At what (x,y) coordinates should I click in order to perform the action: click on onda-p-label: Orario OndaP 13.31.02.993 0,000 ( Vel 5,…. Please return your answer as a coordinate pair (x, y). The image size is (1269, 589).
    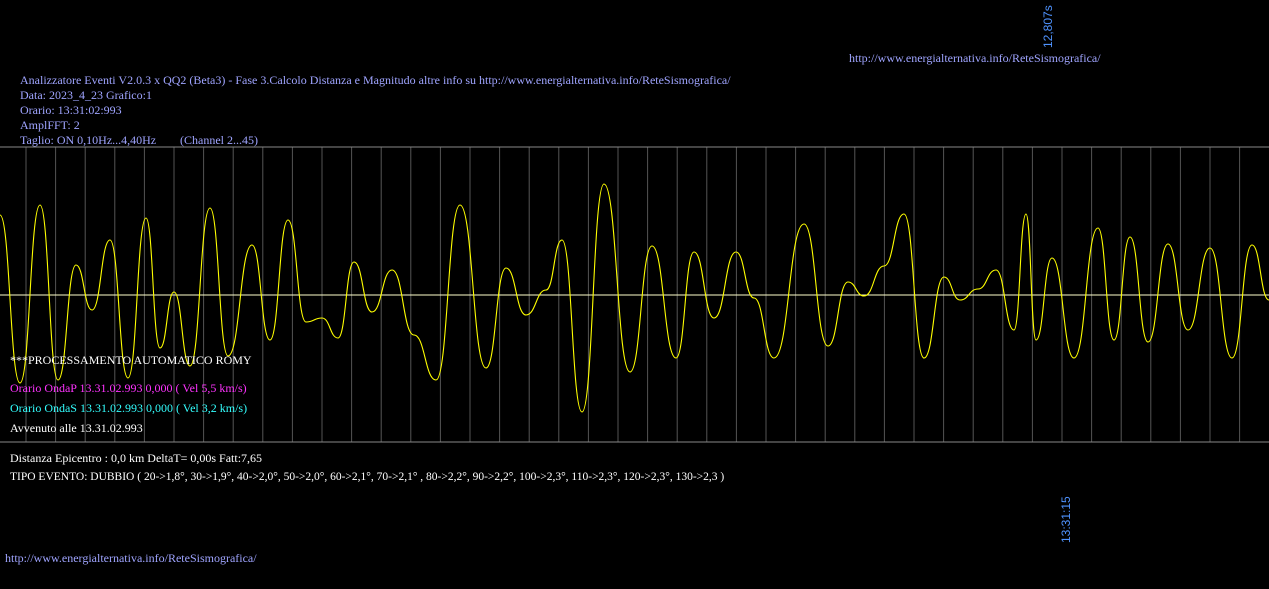
    Looking at the image, I should click on (128, 388).